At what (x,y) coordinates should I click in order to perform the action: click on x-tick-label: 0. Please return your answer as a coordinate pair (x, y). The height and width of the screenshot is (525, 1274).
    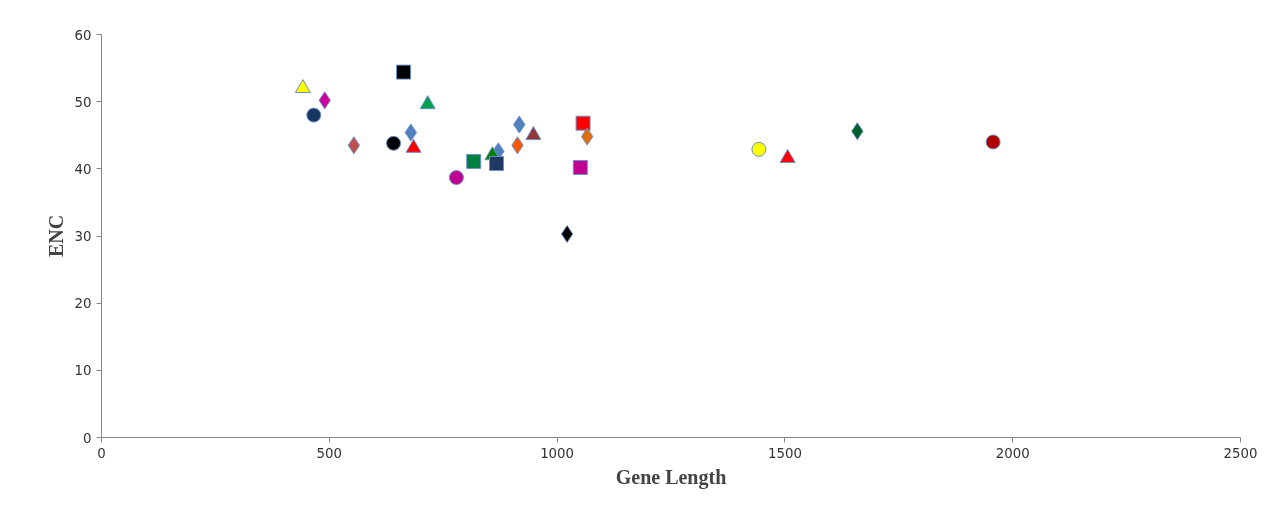
    Looking at the image, I should click on (101, 453).